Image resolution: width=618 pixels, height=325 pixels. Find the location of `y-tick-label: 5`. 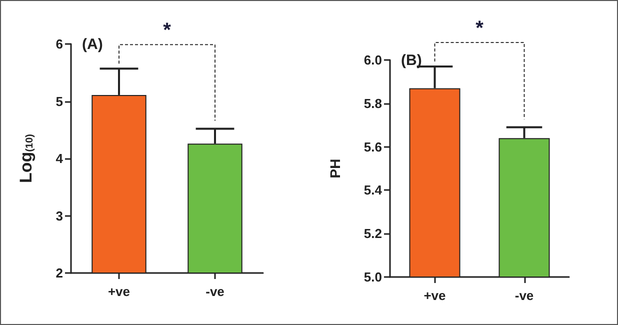

y-tick-label: 5 is located at coordinates (59, 101).